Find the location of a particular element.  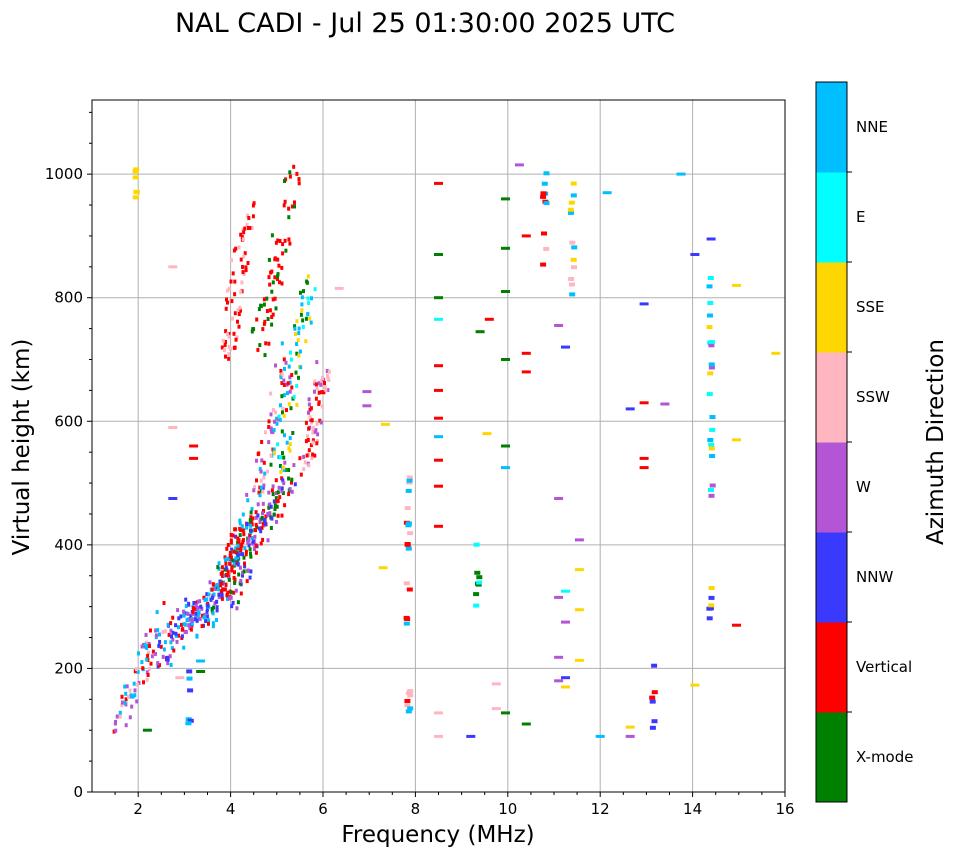

colorbar-label-e: E is located at coordinates (860, 217).